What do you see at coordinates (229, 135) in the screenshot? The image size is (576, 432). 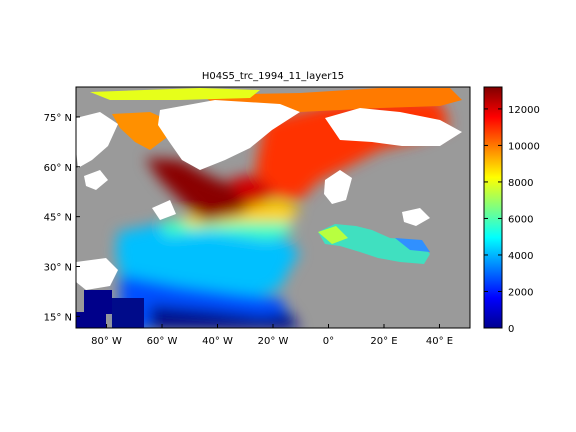 I see `missing-greenland` at bounding box center [229, 135].